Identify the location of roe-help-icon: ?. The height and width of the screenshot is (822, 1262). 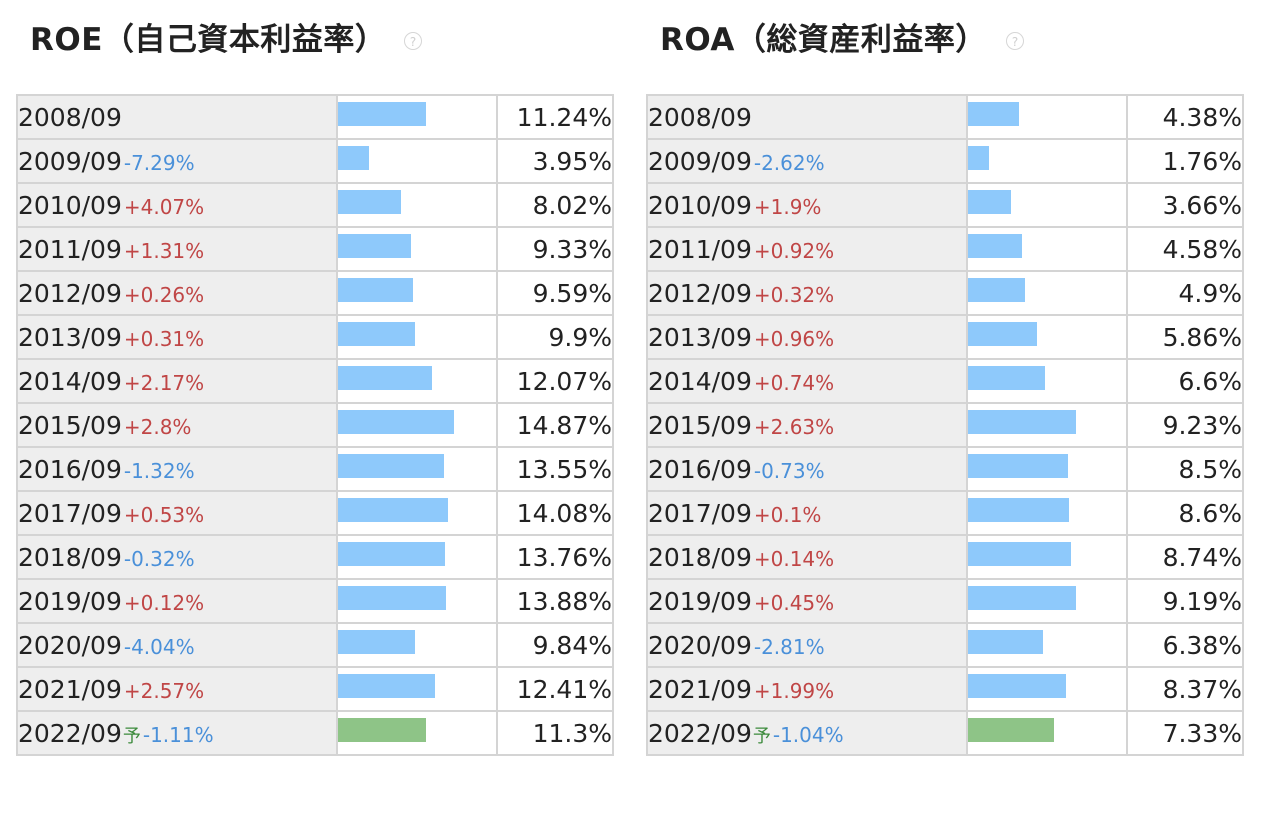
(413, 41).